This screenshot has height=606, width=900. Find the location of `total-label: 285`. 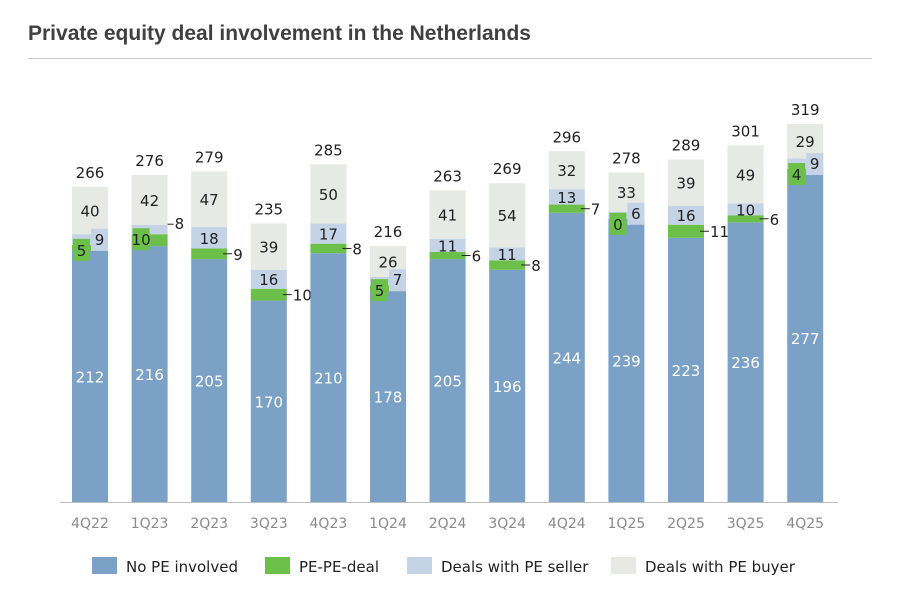

total-label: 285 is located at coordinates (328, 150).